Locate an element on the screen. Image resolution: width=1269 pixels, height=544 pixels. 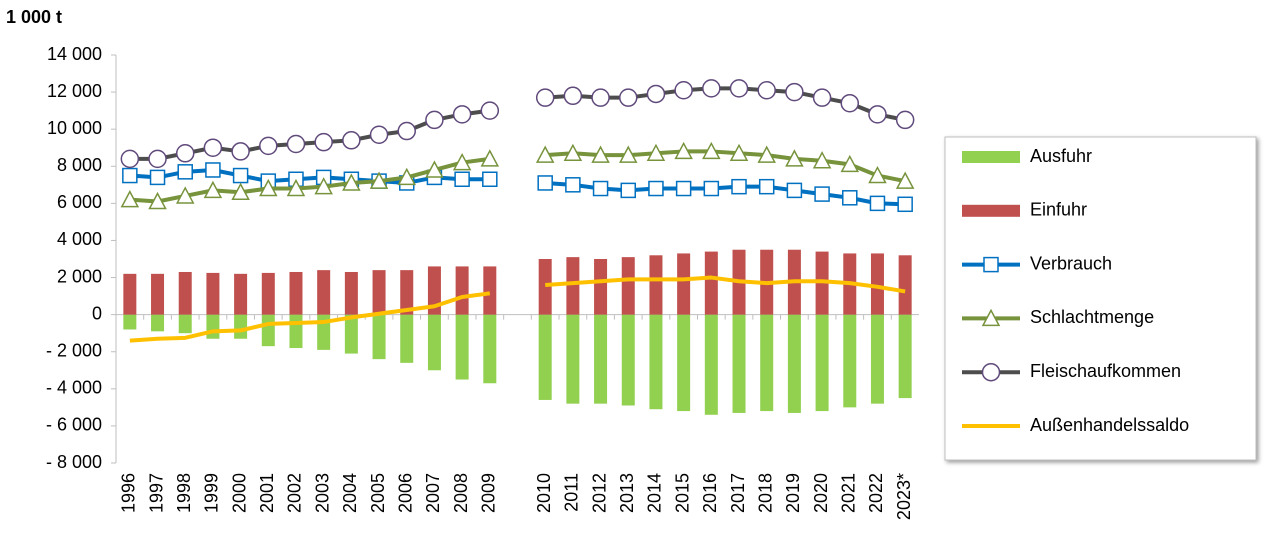
x-tick-label: 2011 is located at coordinates (572, 492).